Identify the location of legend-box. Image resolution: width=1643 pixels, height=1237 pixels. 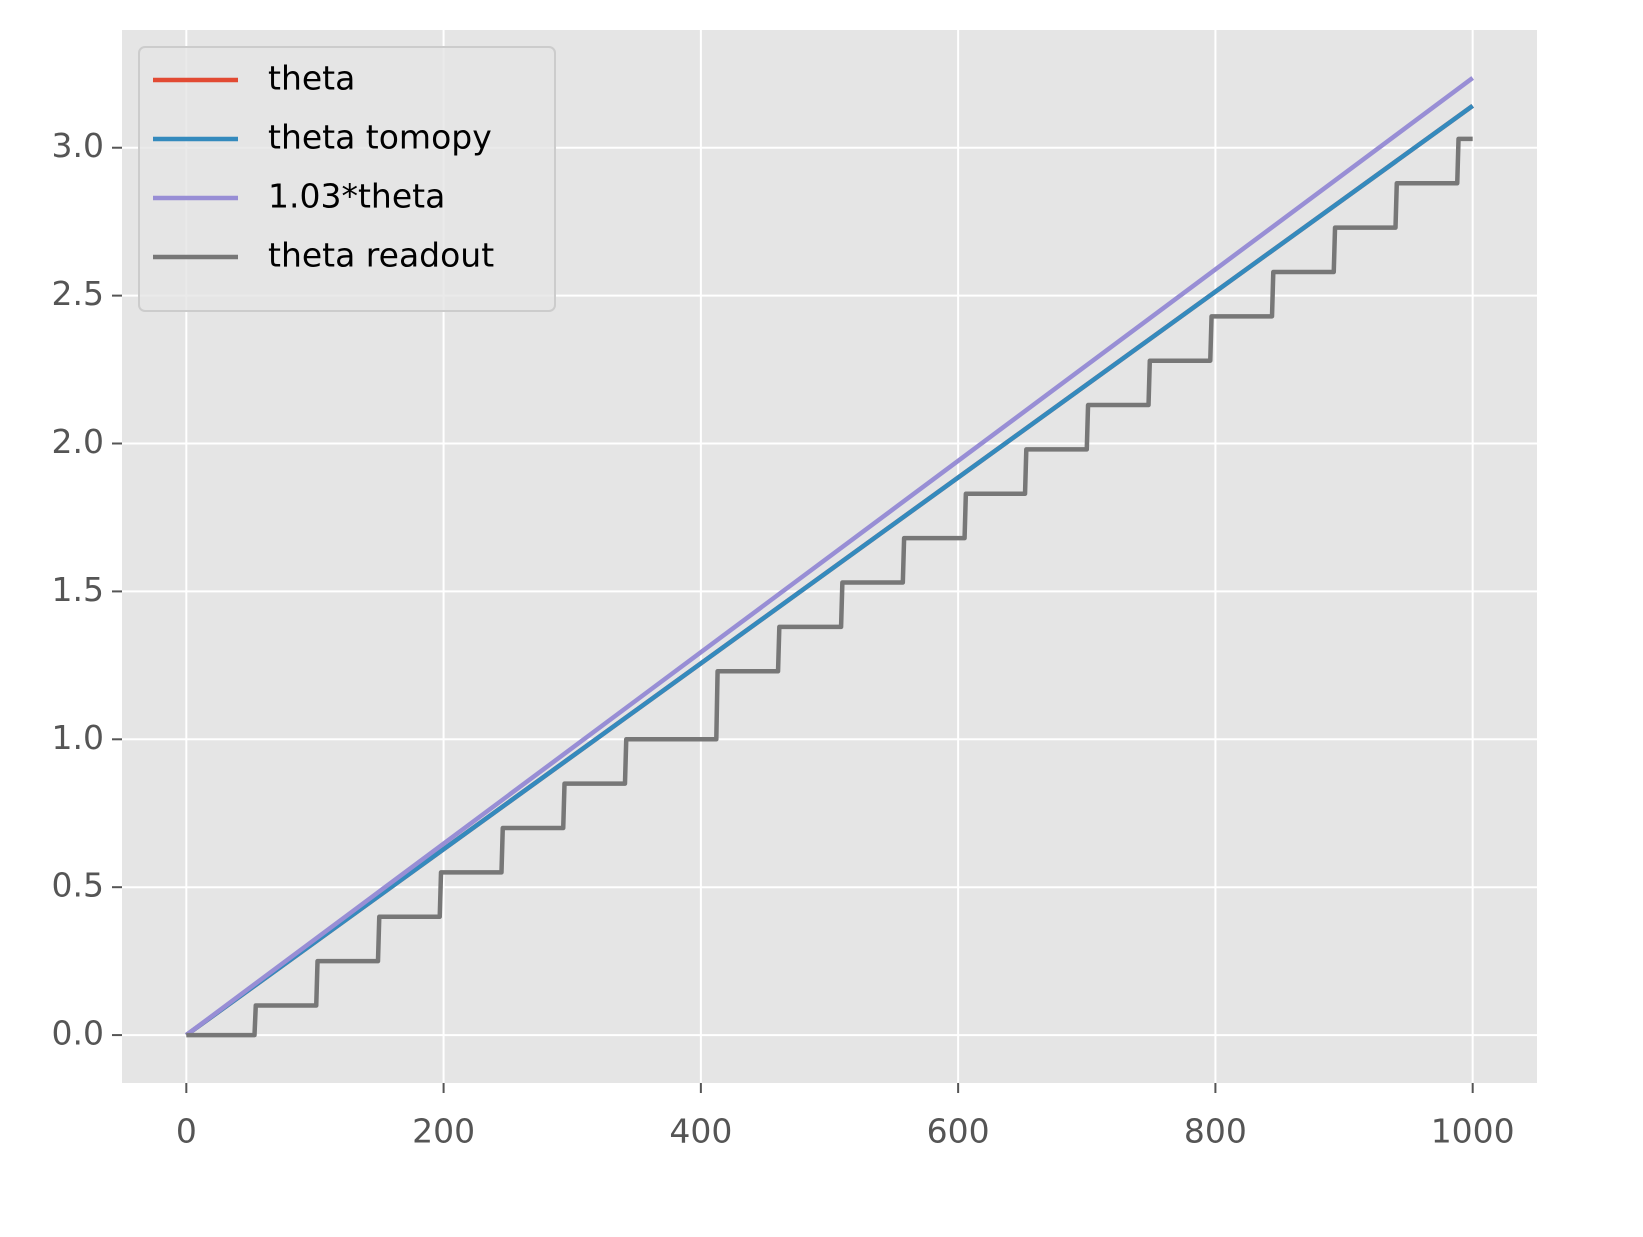
(347, 179).